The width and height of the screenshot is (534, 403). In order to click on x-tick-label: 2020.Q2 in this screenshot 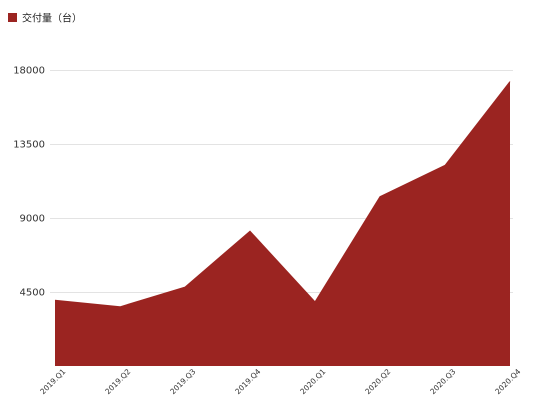, I will do `click(377, 381)`.